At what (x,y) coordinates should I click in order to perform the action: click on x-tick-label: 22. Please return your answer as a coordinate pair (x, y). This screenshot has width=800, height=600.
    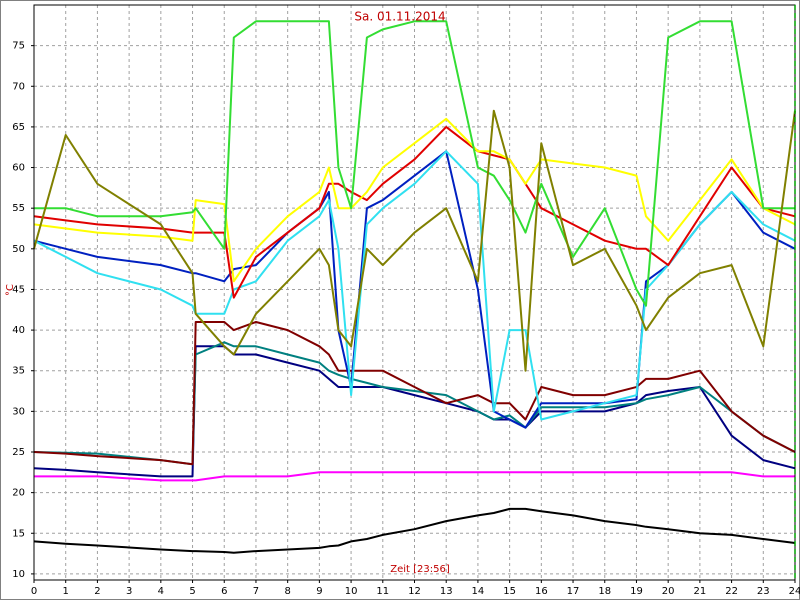
    Looking at the image, I should click on (731, 591).